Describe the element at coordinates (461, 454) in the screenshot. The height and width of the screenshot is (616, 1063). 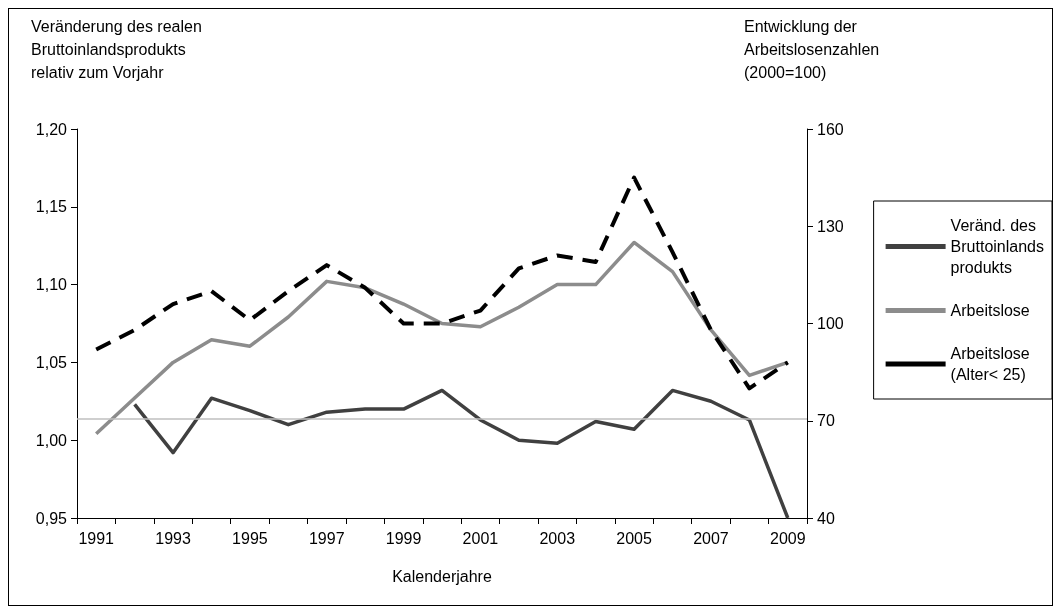
I see `line-series` at that location.